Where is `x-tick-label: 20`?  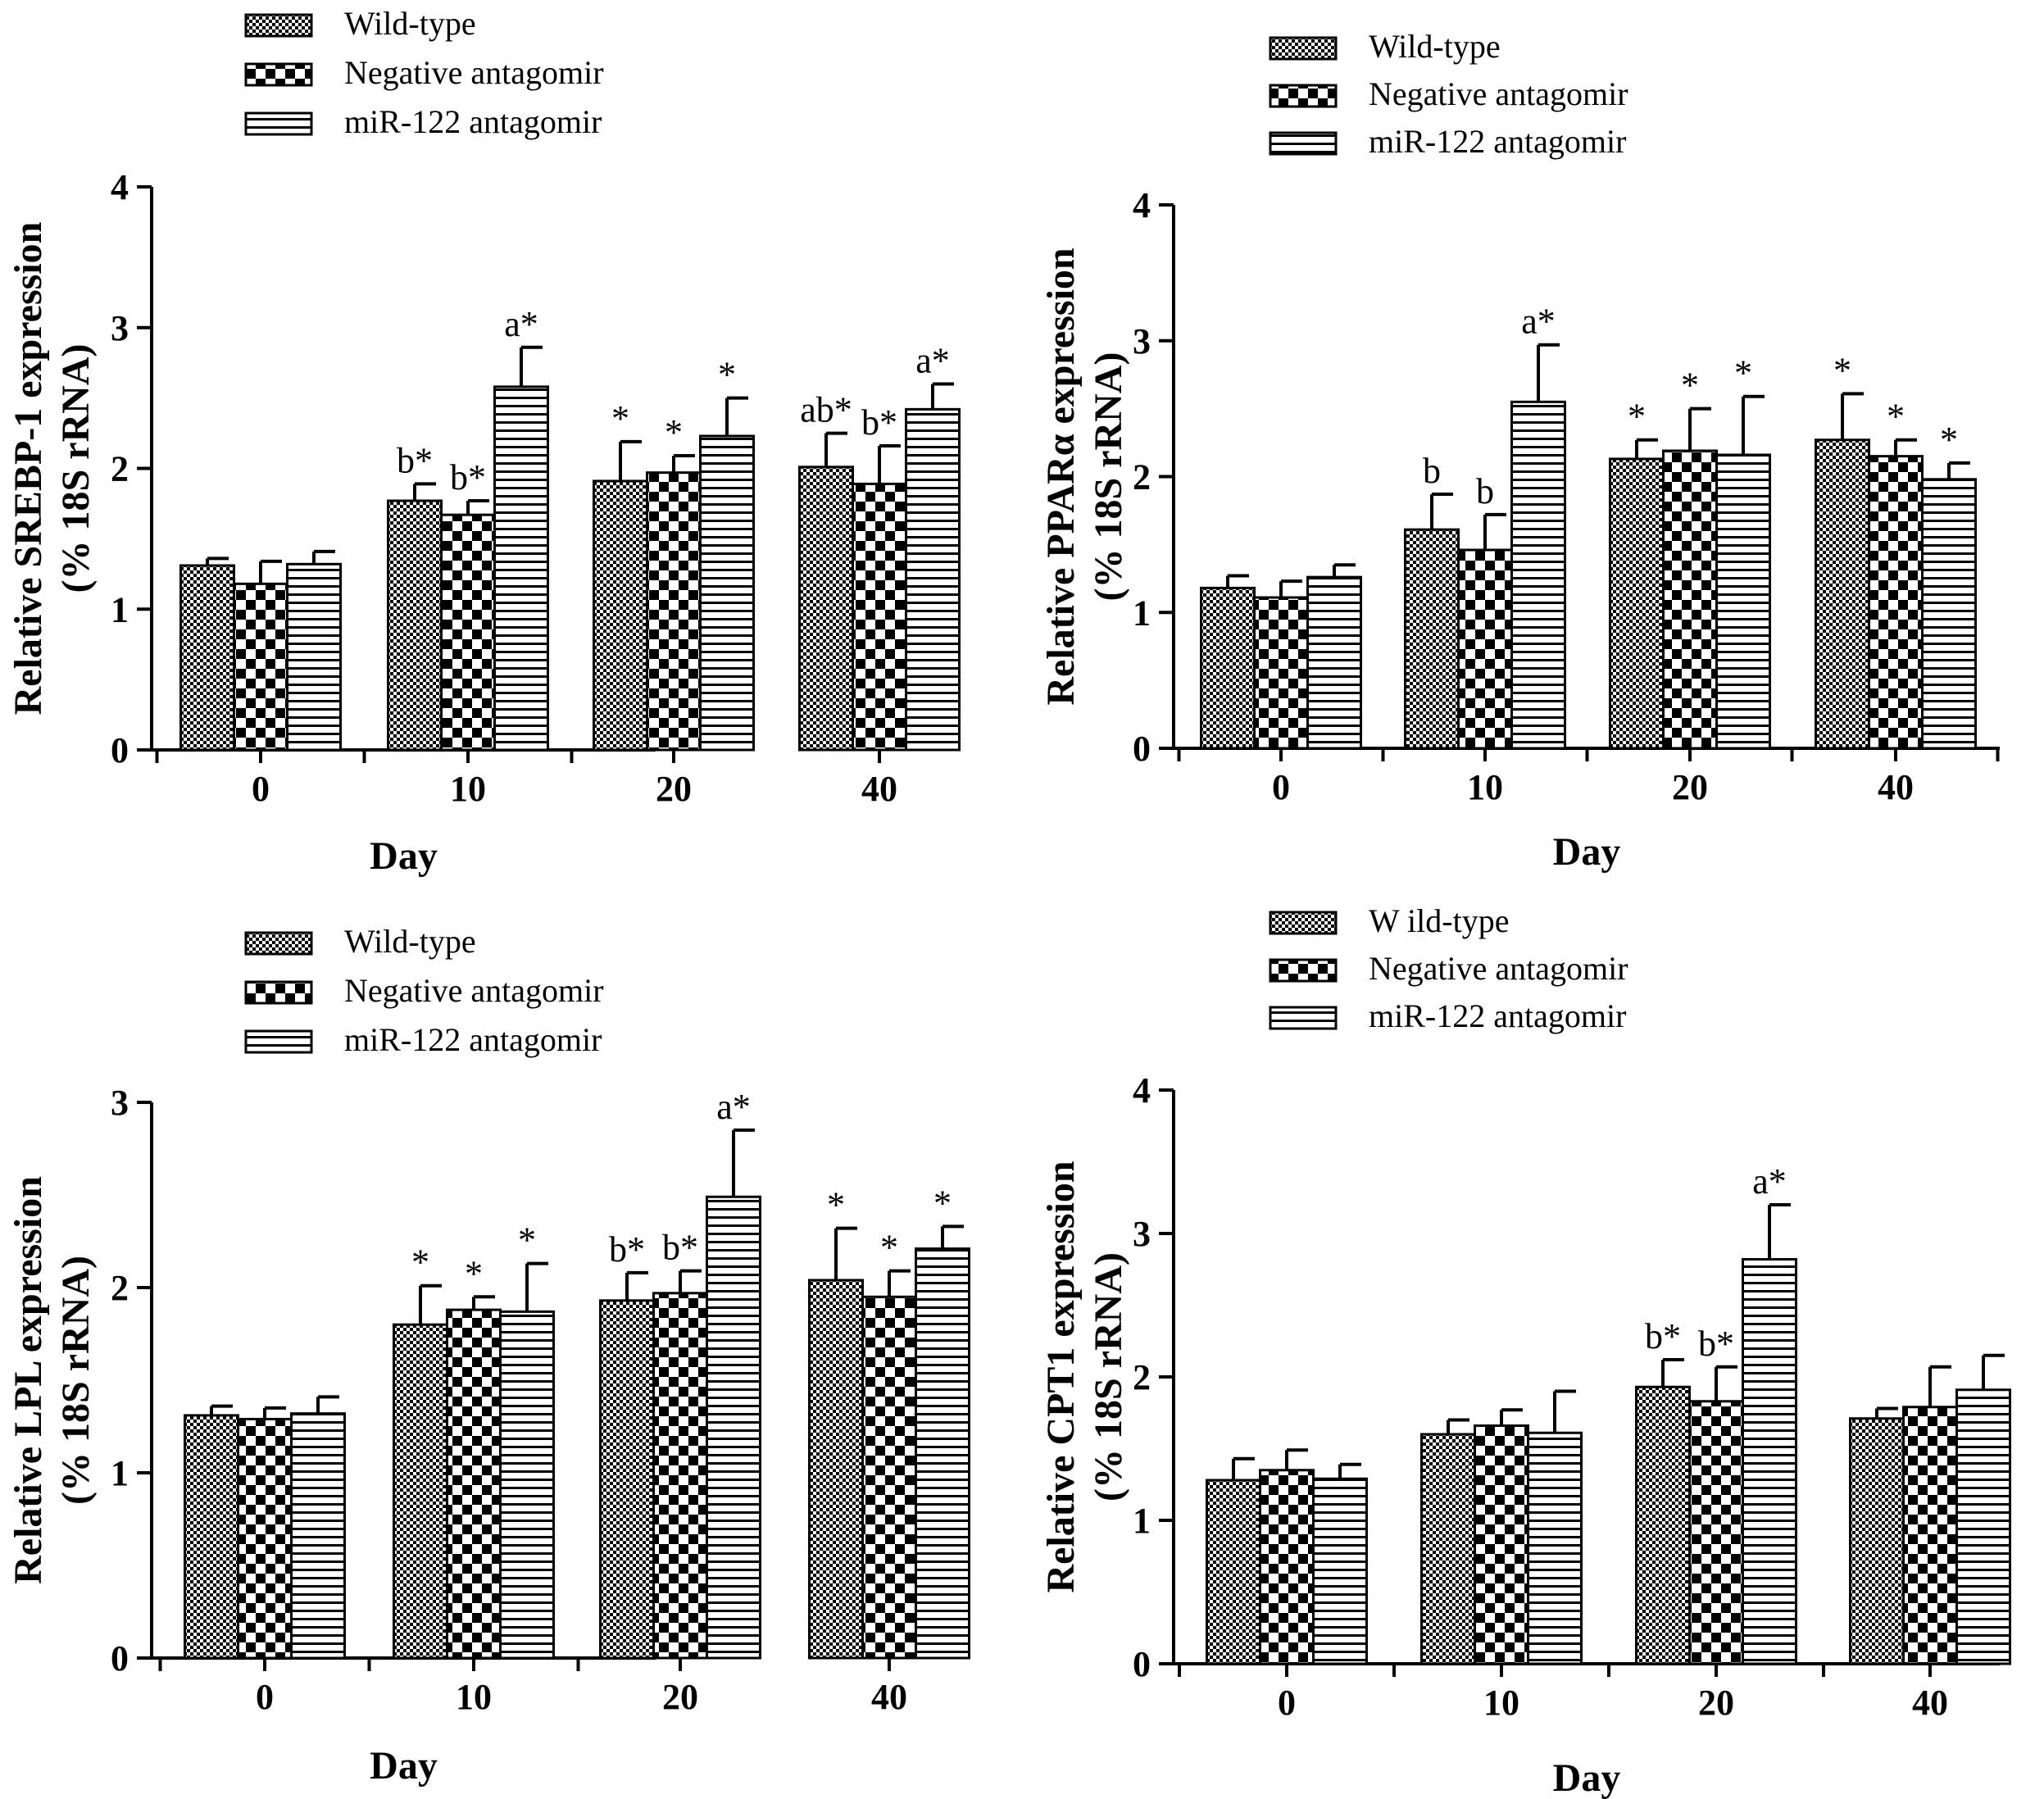
x-tick-label: 20 is located at coordinates (680, 1697).